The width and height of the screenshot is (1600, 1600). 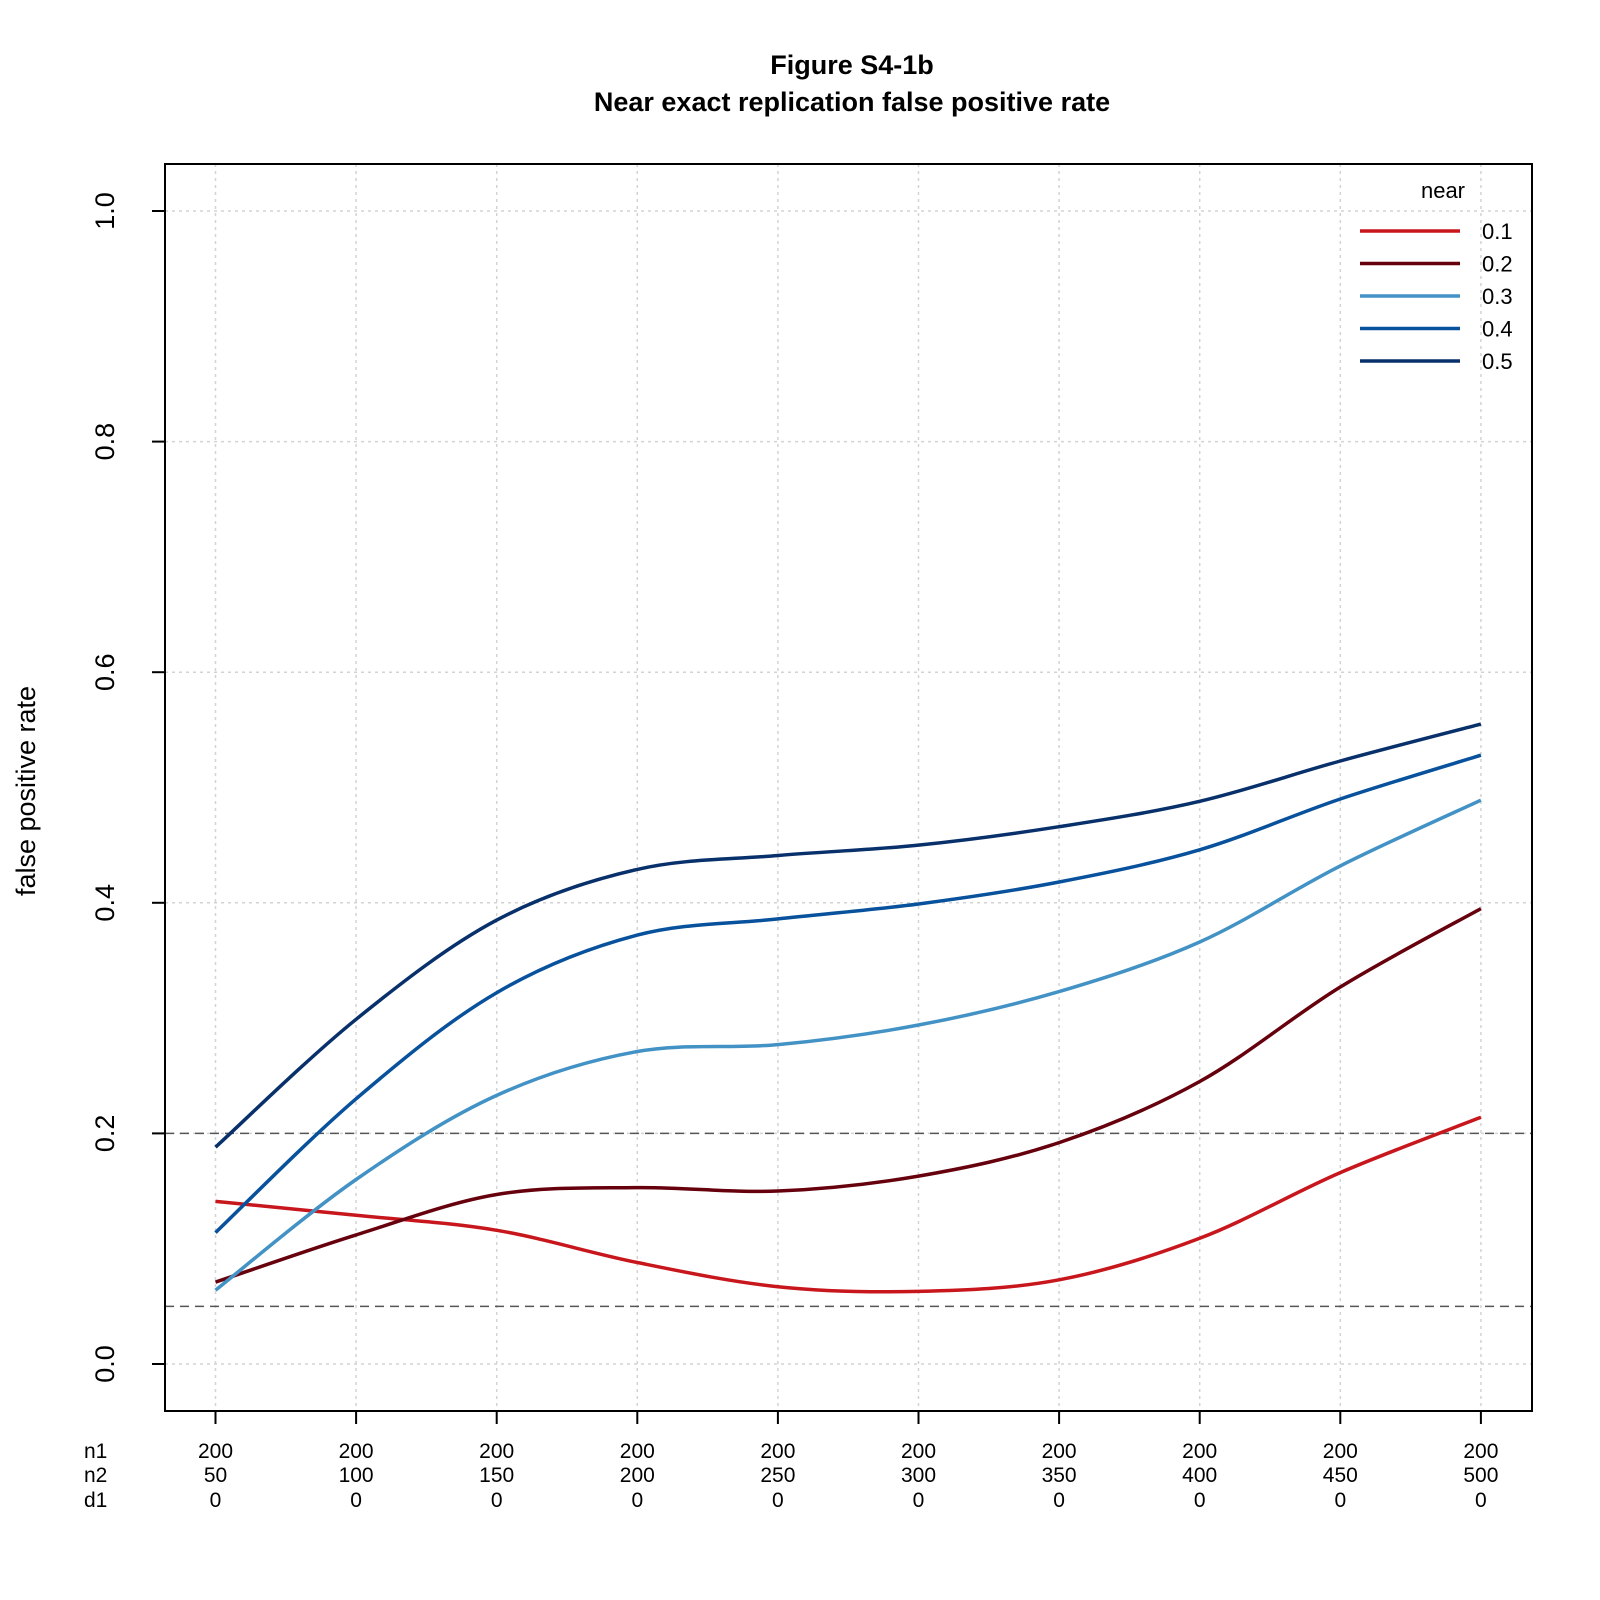 I want to click on y-tick-label: 0.2, so click(x=105, y=1134).